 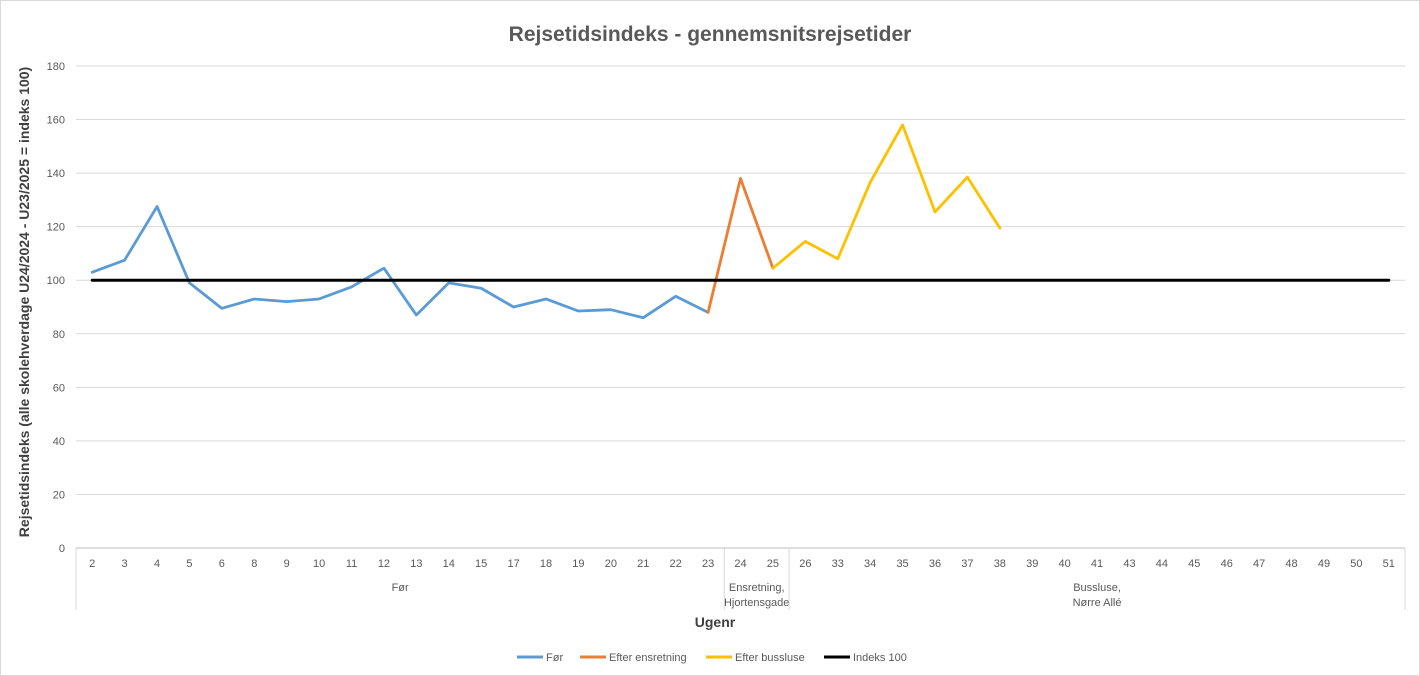 What do you see at coordinates (1129, 564) in the screenshot?
I see `x-tick-label: 43` at bounding box center [1129, 564].